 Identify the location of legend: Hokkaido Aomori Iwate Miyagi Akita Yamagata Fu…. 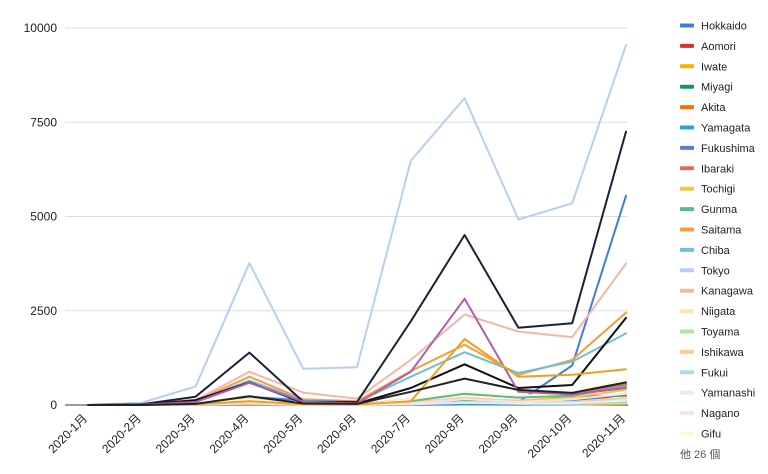
(718, 241).